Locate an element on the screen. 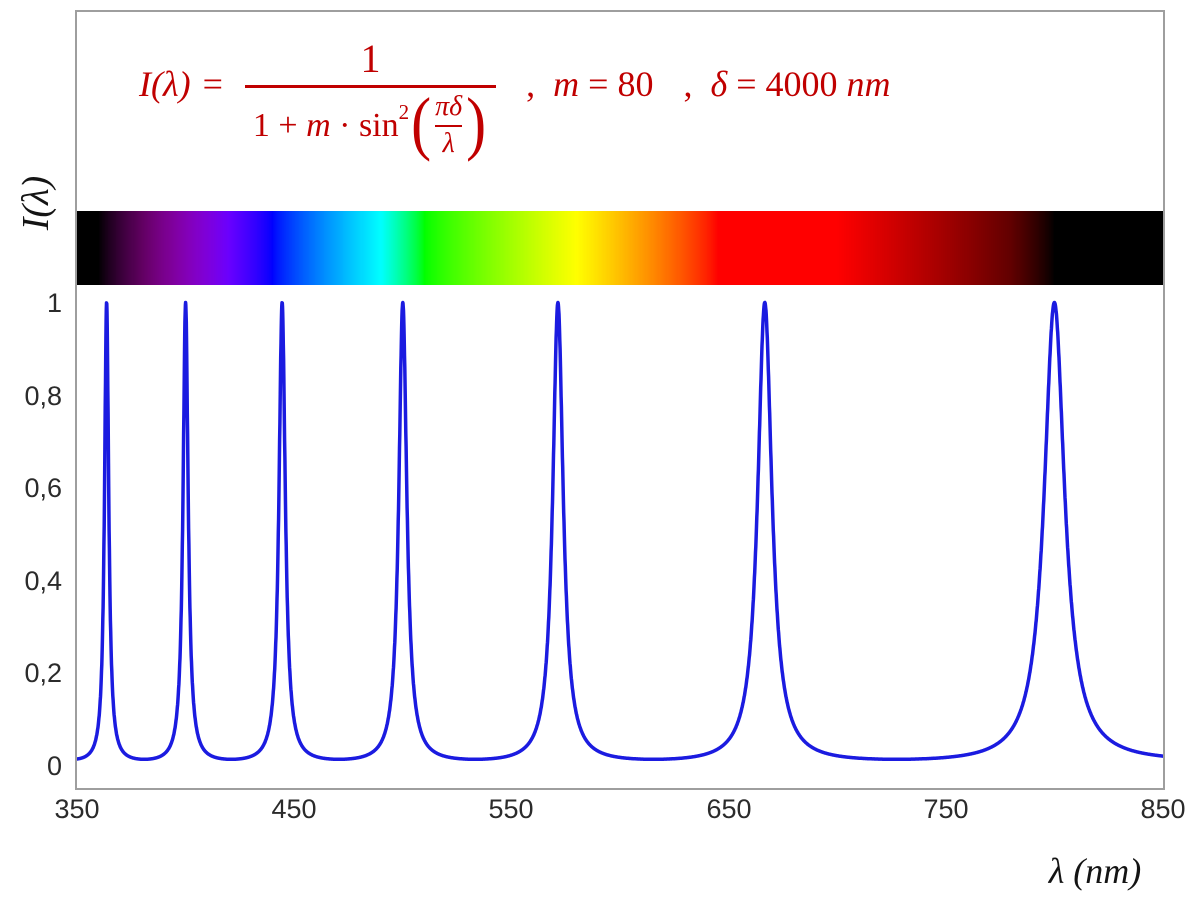 The width and height of the screenshot is (1200, 924). spectrum-bar-canvas is located at coordinates (620, 248).